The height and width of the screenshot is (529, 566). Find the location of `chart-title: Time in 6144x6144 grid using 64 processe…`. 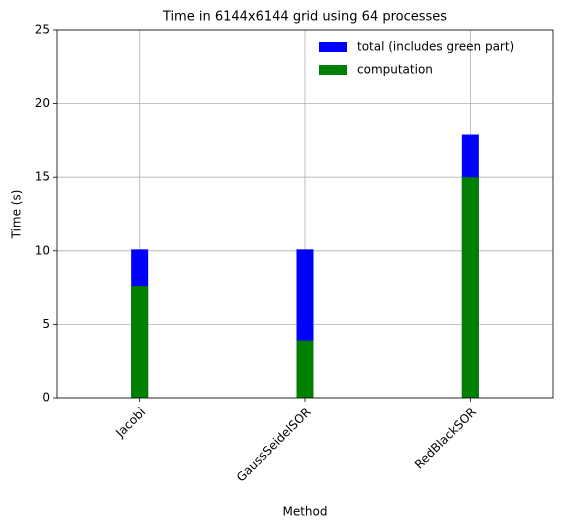

chart-title: Time in 6144x6144 grid using 64 processe… is located at coordinates (304, 17).